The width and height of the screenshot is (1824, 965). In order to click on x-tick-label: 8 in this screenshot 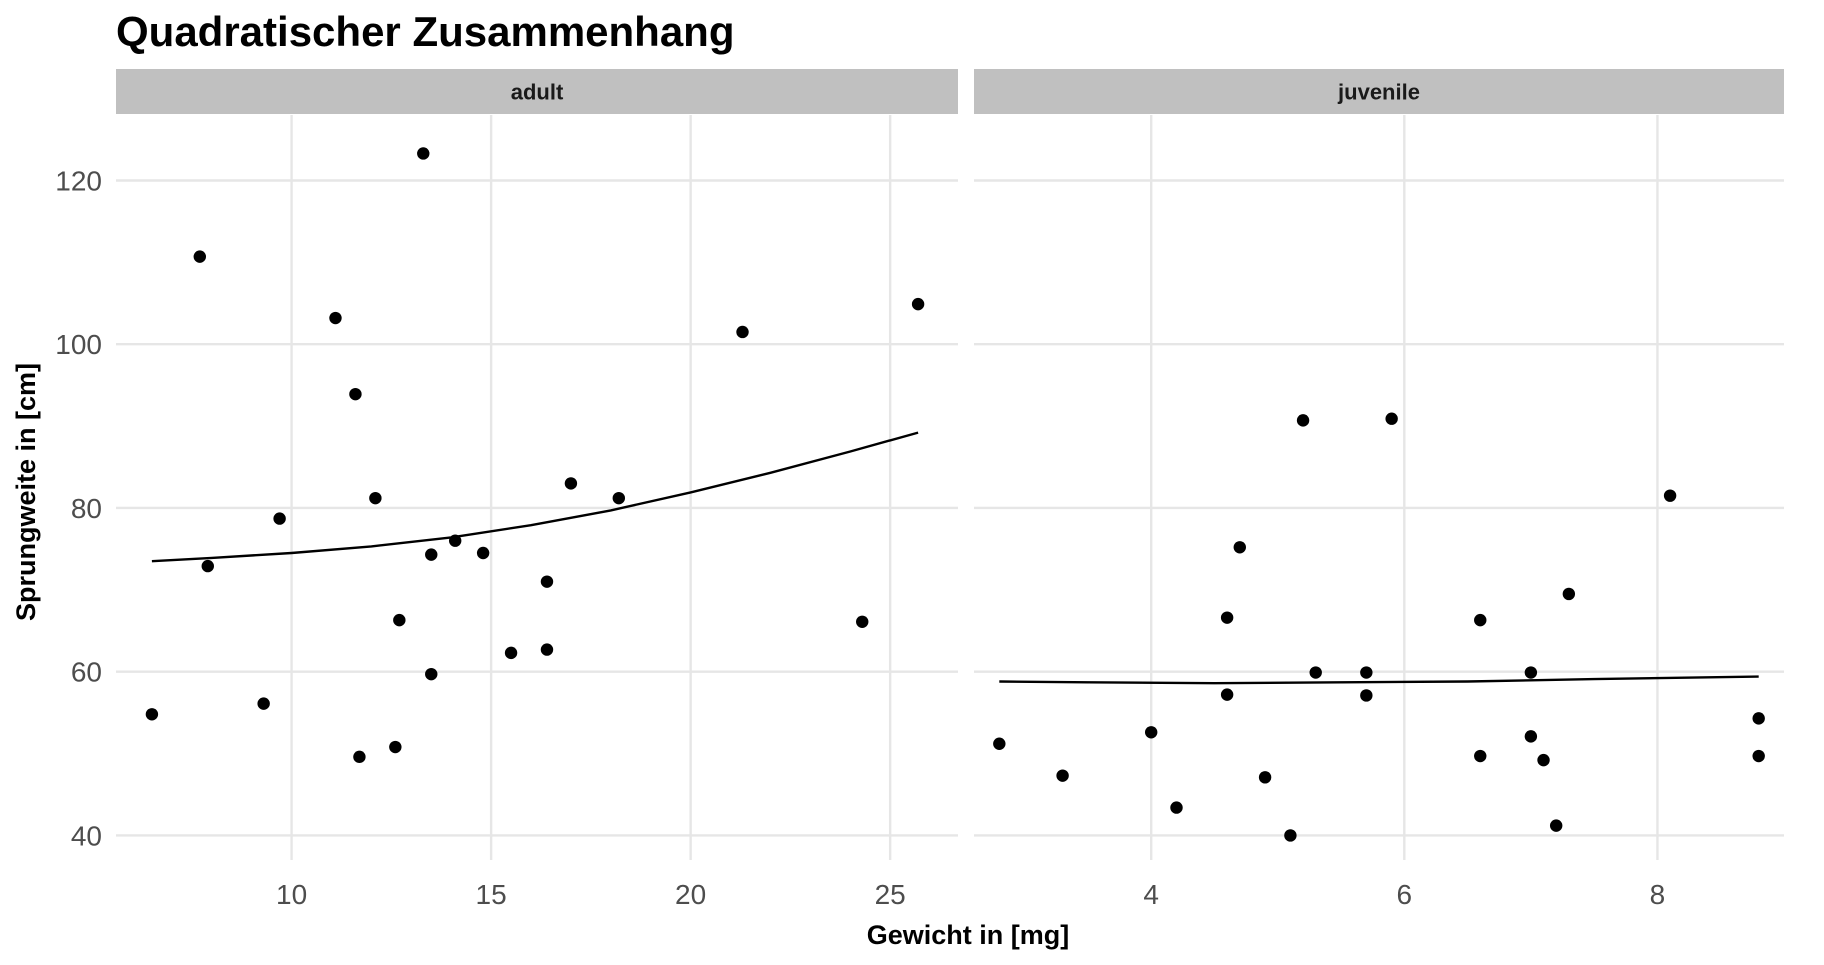, I will do `click(1658, 894)`.